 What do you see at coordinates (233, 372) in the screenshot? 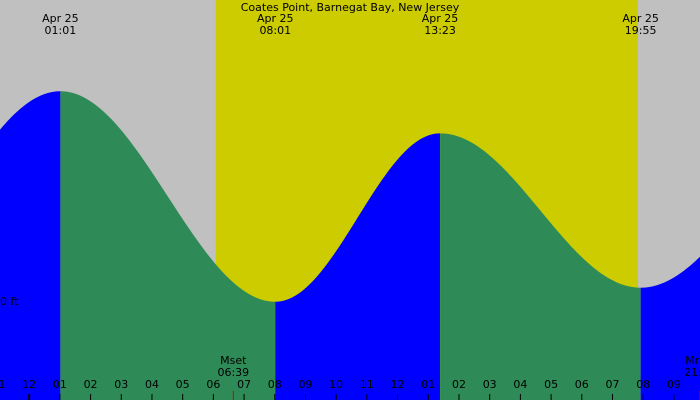
I see `moon-time: 06:39` at bounding box center [233, 372].